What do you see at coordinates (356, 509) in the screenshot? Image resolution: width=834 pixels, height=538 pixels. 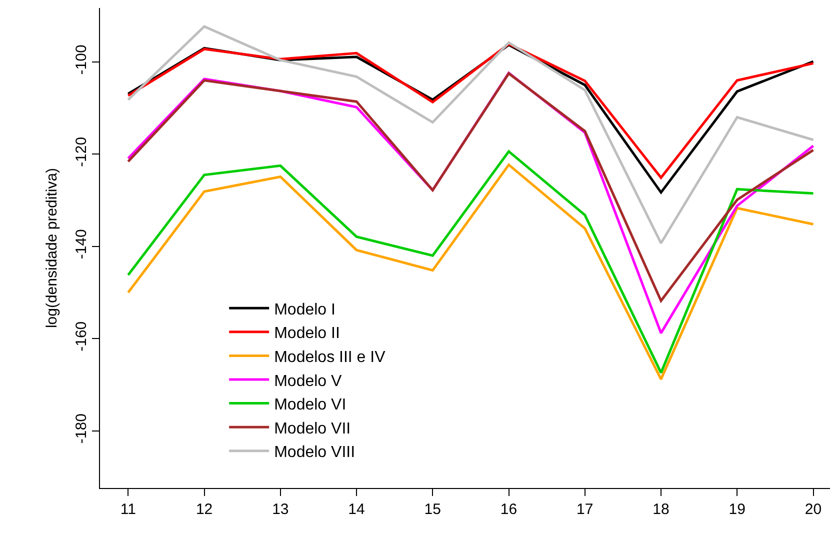 I see `x-tick-label: 14` at bounding box center [356, 509].